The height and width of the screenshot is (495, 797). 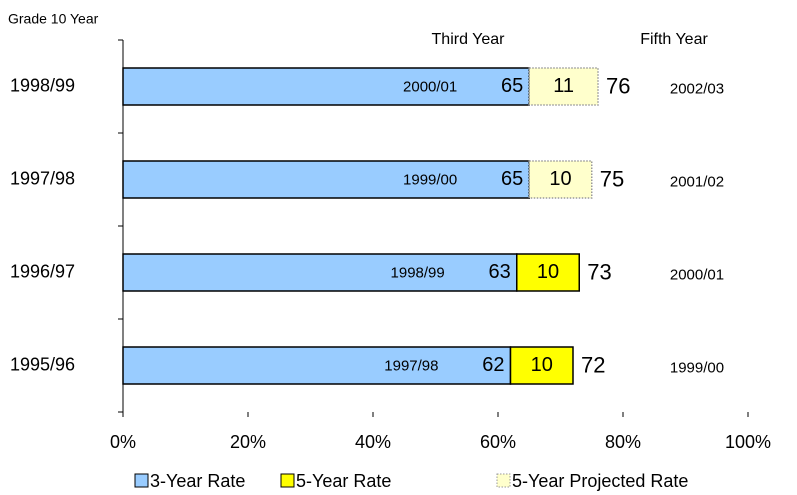 What do you see at coordinates (612, 178) in the screenshot?
I see `total-label: 75` at bounding box center [612, 178].